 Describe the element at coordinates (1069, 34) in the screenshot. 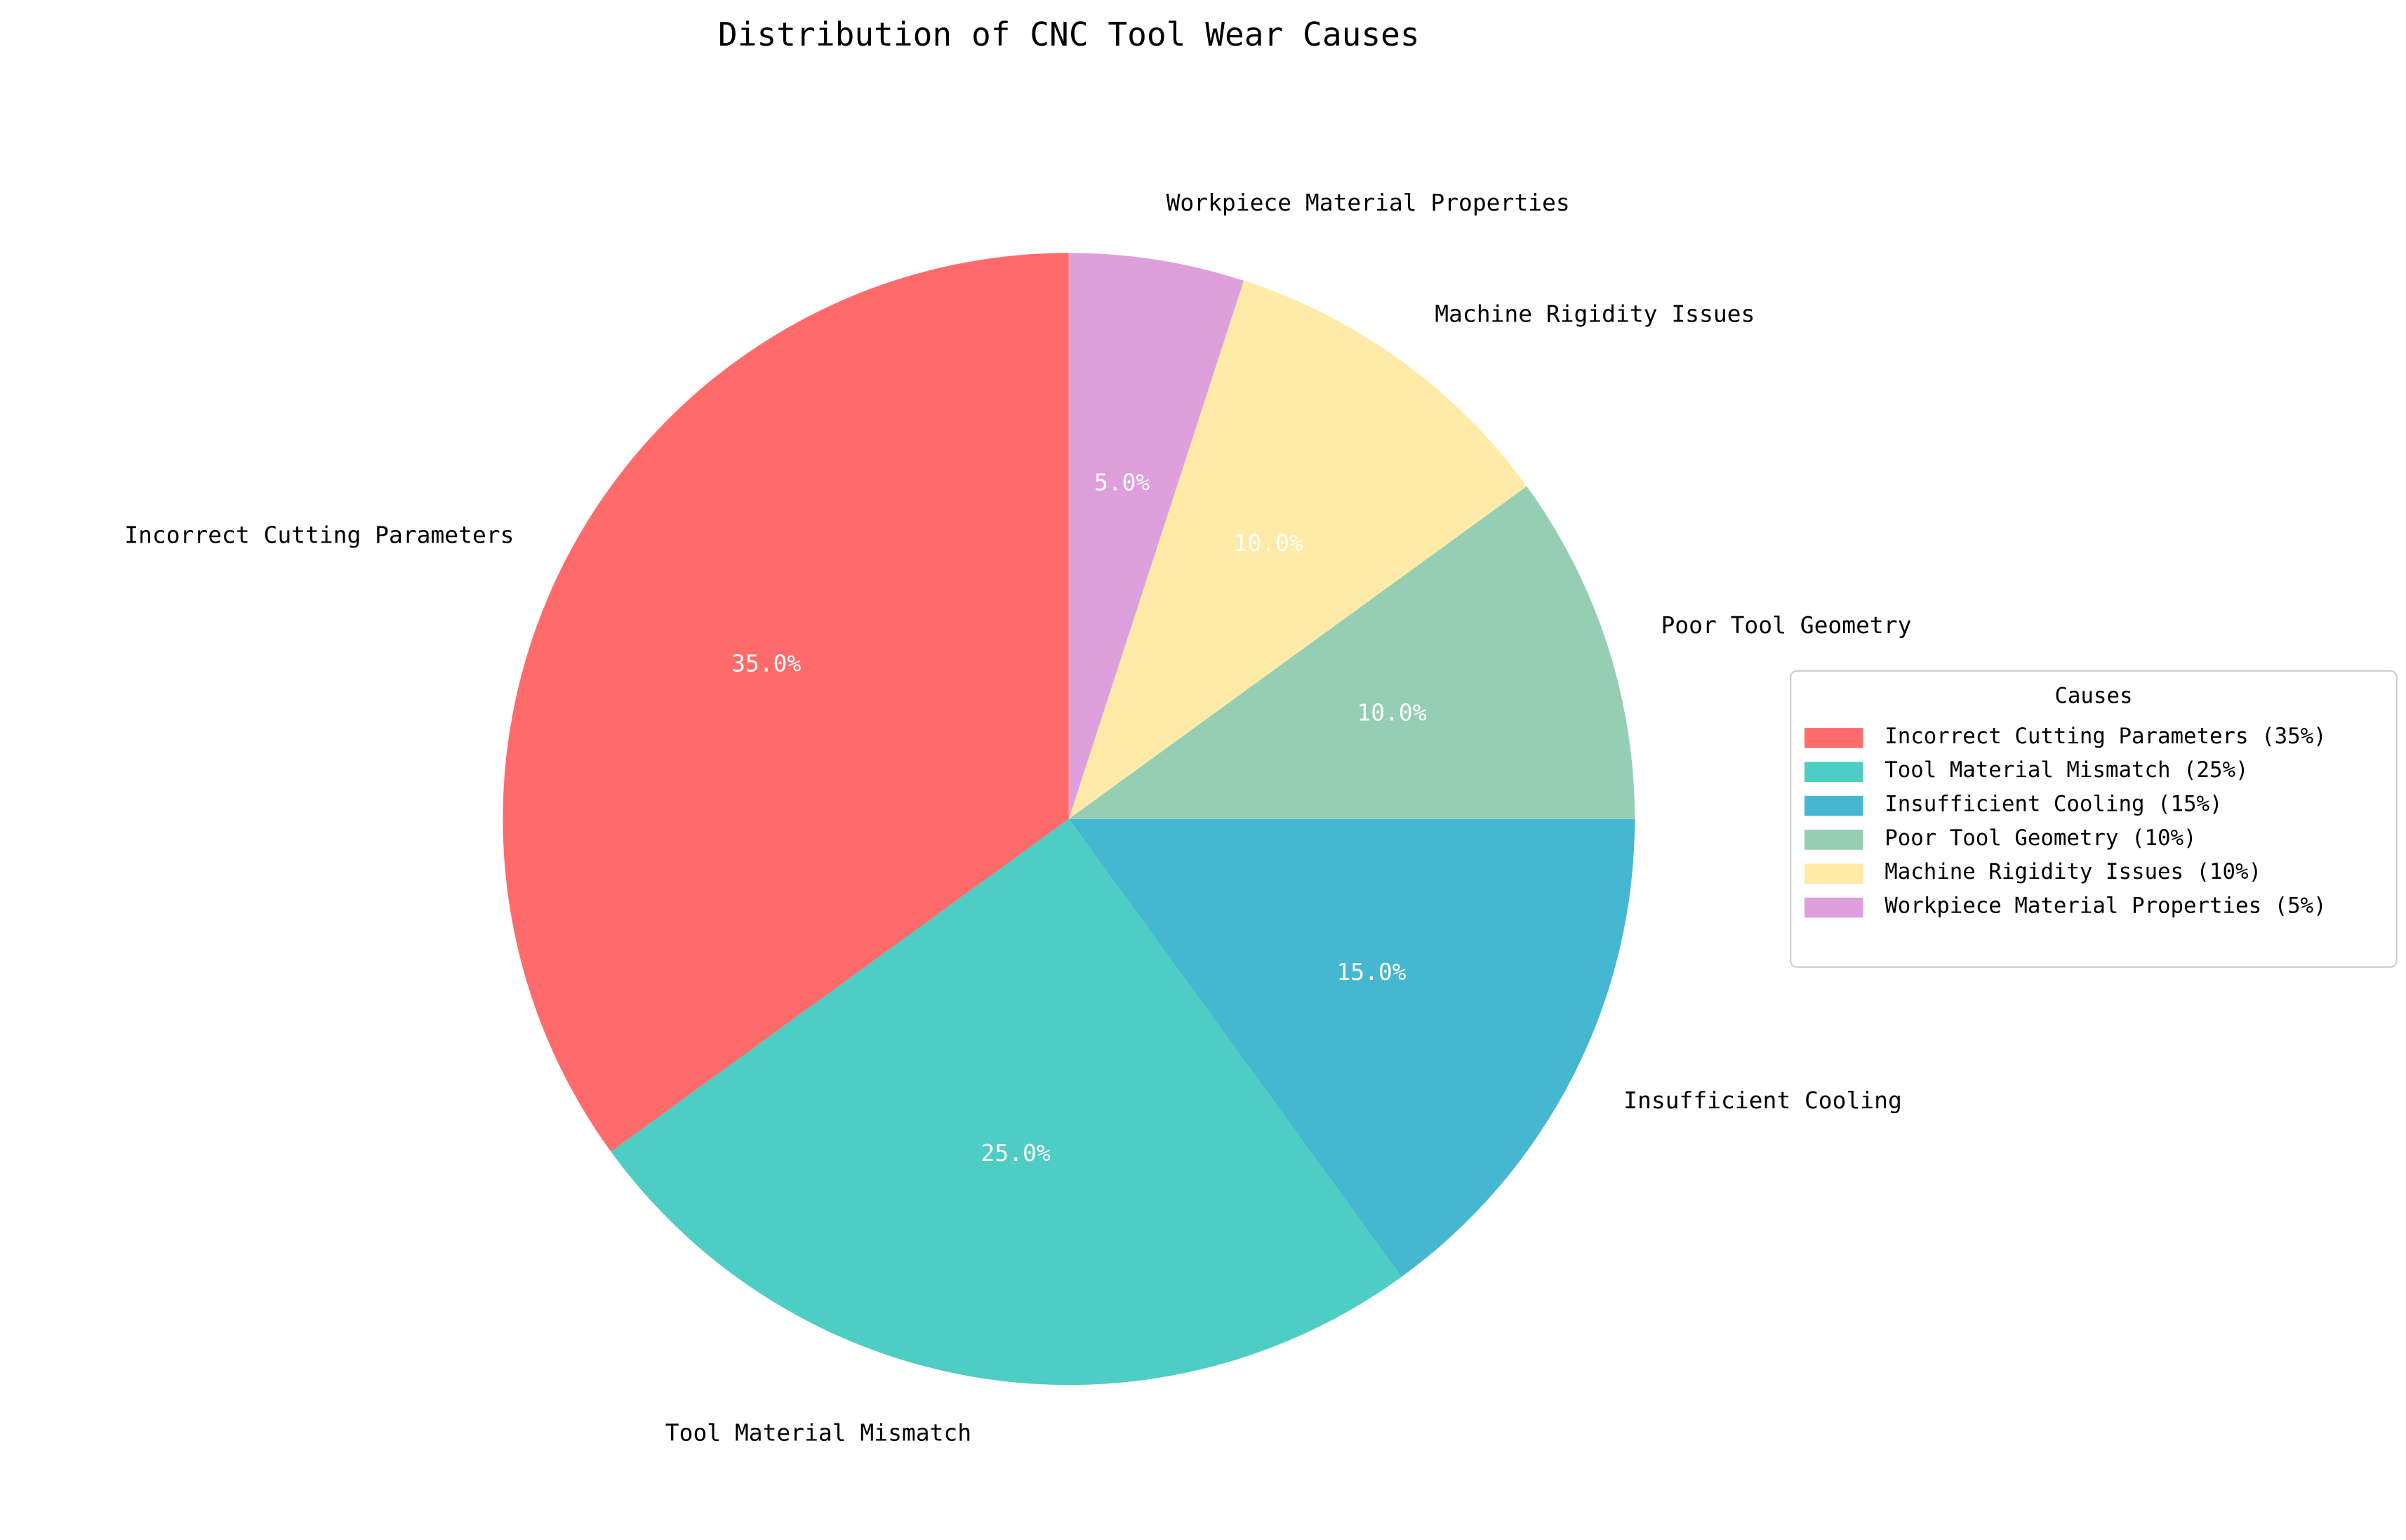

I see `chart-title: Distribution of CNC Tool Wear Causes` at that location.